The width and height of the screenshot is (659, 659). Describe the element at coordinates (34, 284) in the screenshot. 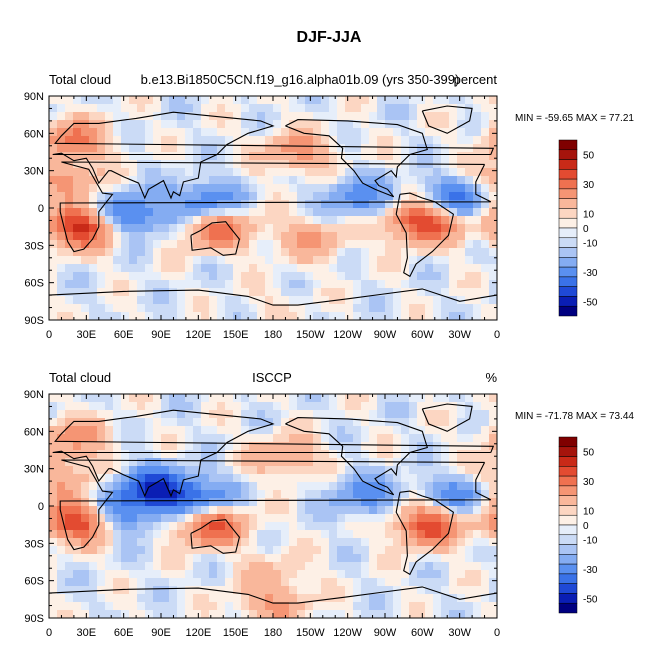

I see `y-tick-label: 60S` at that location.